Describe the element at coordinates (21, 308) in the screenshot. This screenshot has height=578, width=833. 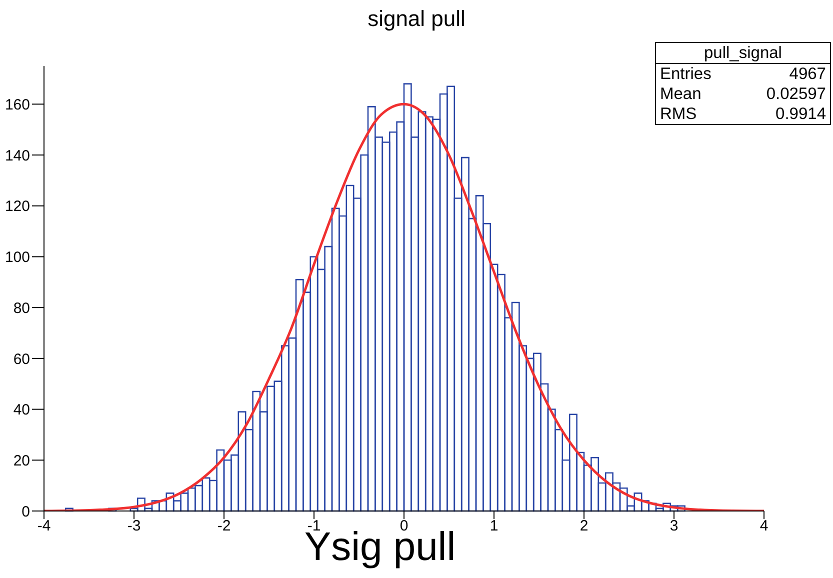
I see `y-tick-label: 80` at that location.